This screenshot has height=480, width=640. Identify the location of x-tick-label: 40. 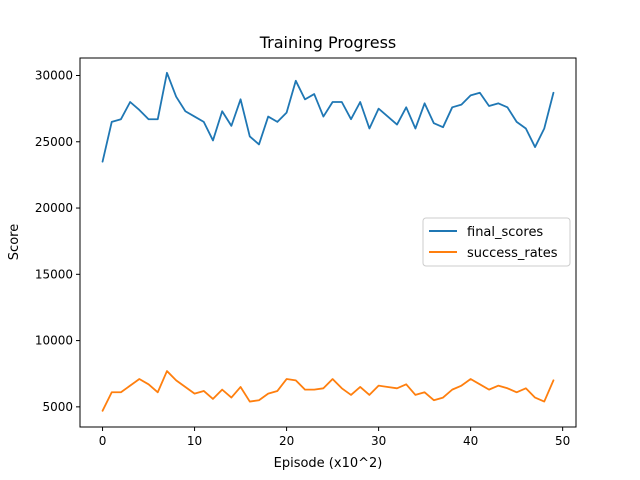
(470, 441).